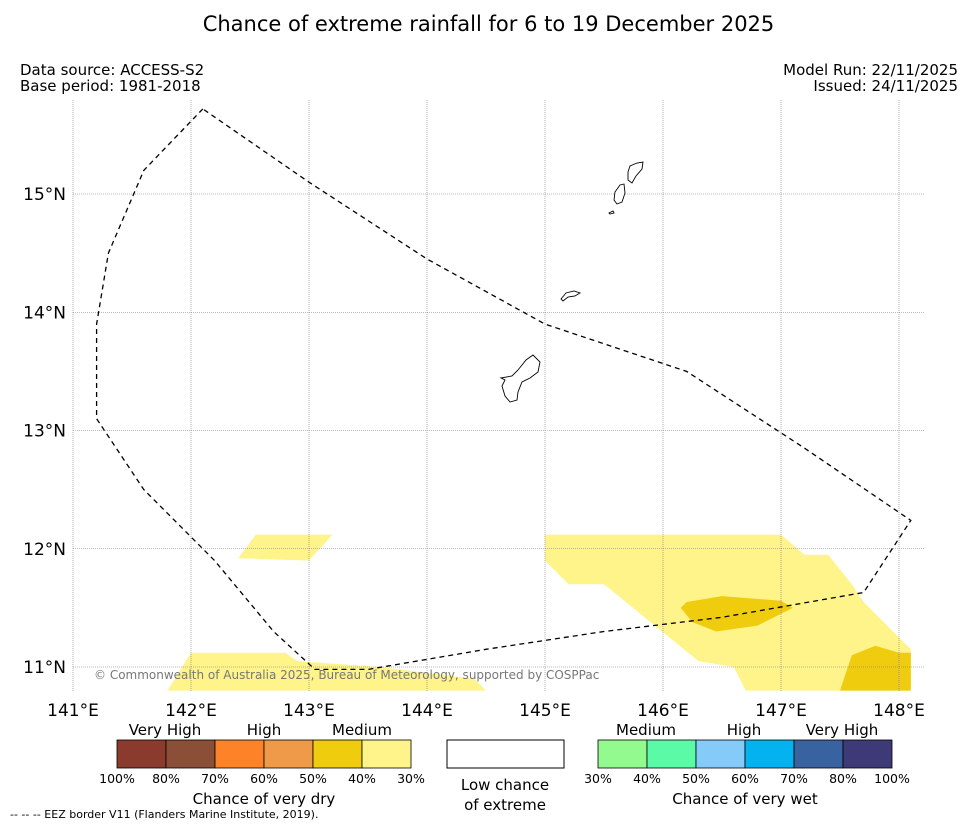 This screenshot has width=977, height=827. I want to click on legend-dry-cat-1: High, so click(264, 730).